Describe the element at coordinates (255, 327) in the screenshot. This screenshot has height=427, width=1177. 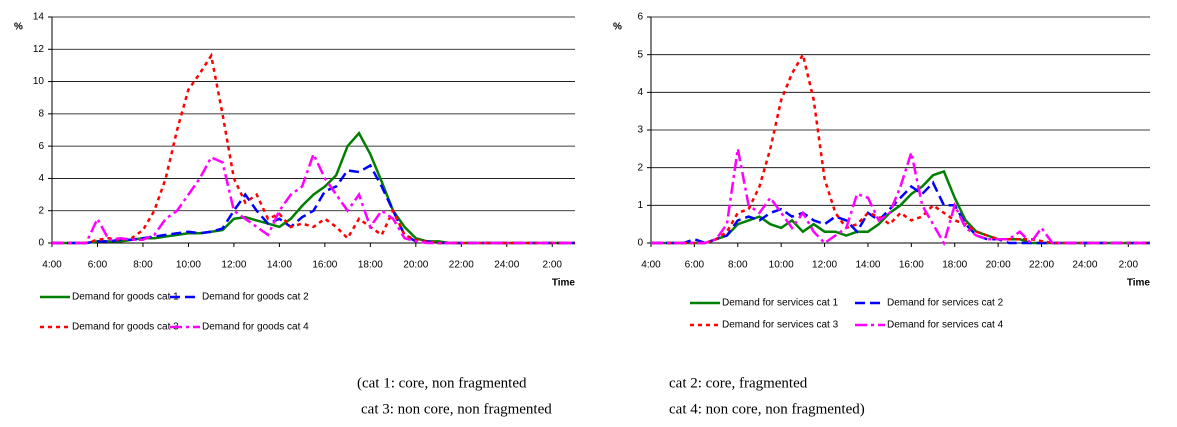
I see `legend-label: Demand for goods cat 4` at that location.